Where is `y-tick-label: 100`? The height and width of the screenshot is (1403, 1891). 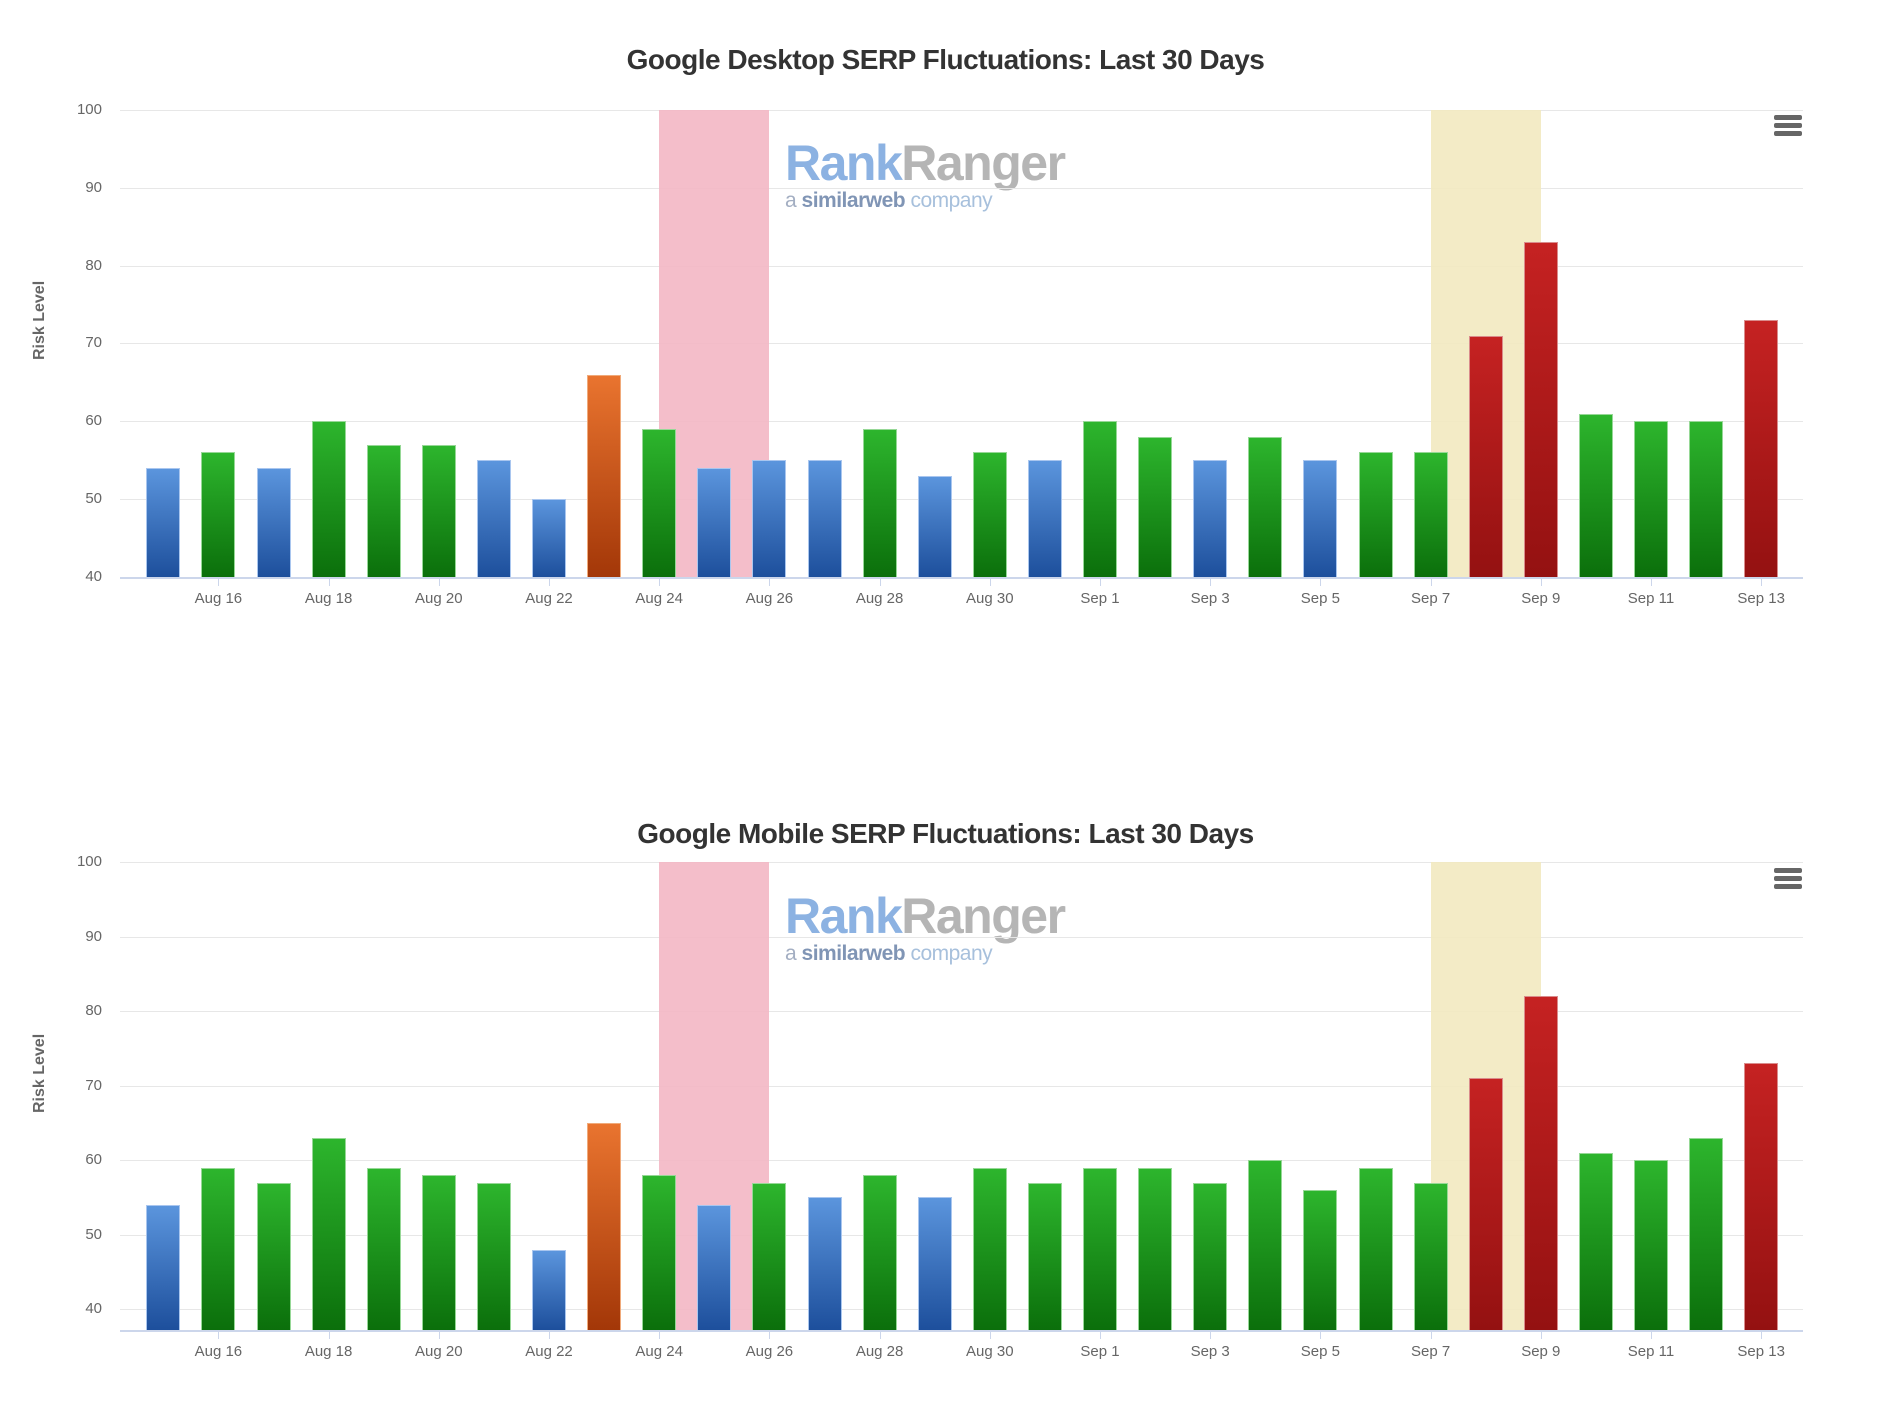
y-tick-label: 100 is located at coordinates (89, 862).